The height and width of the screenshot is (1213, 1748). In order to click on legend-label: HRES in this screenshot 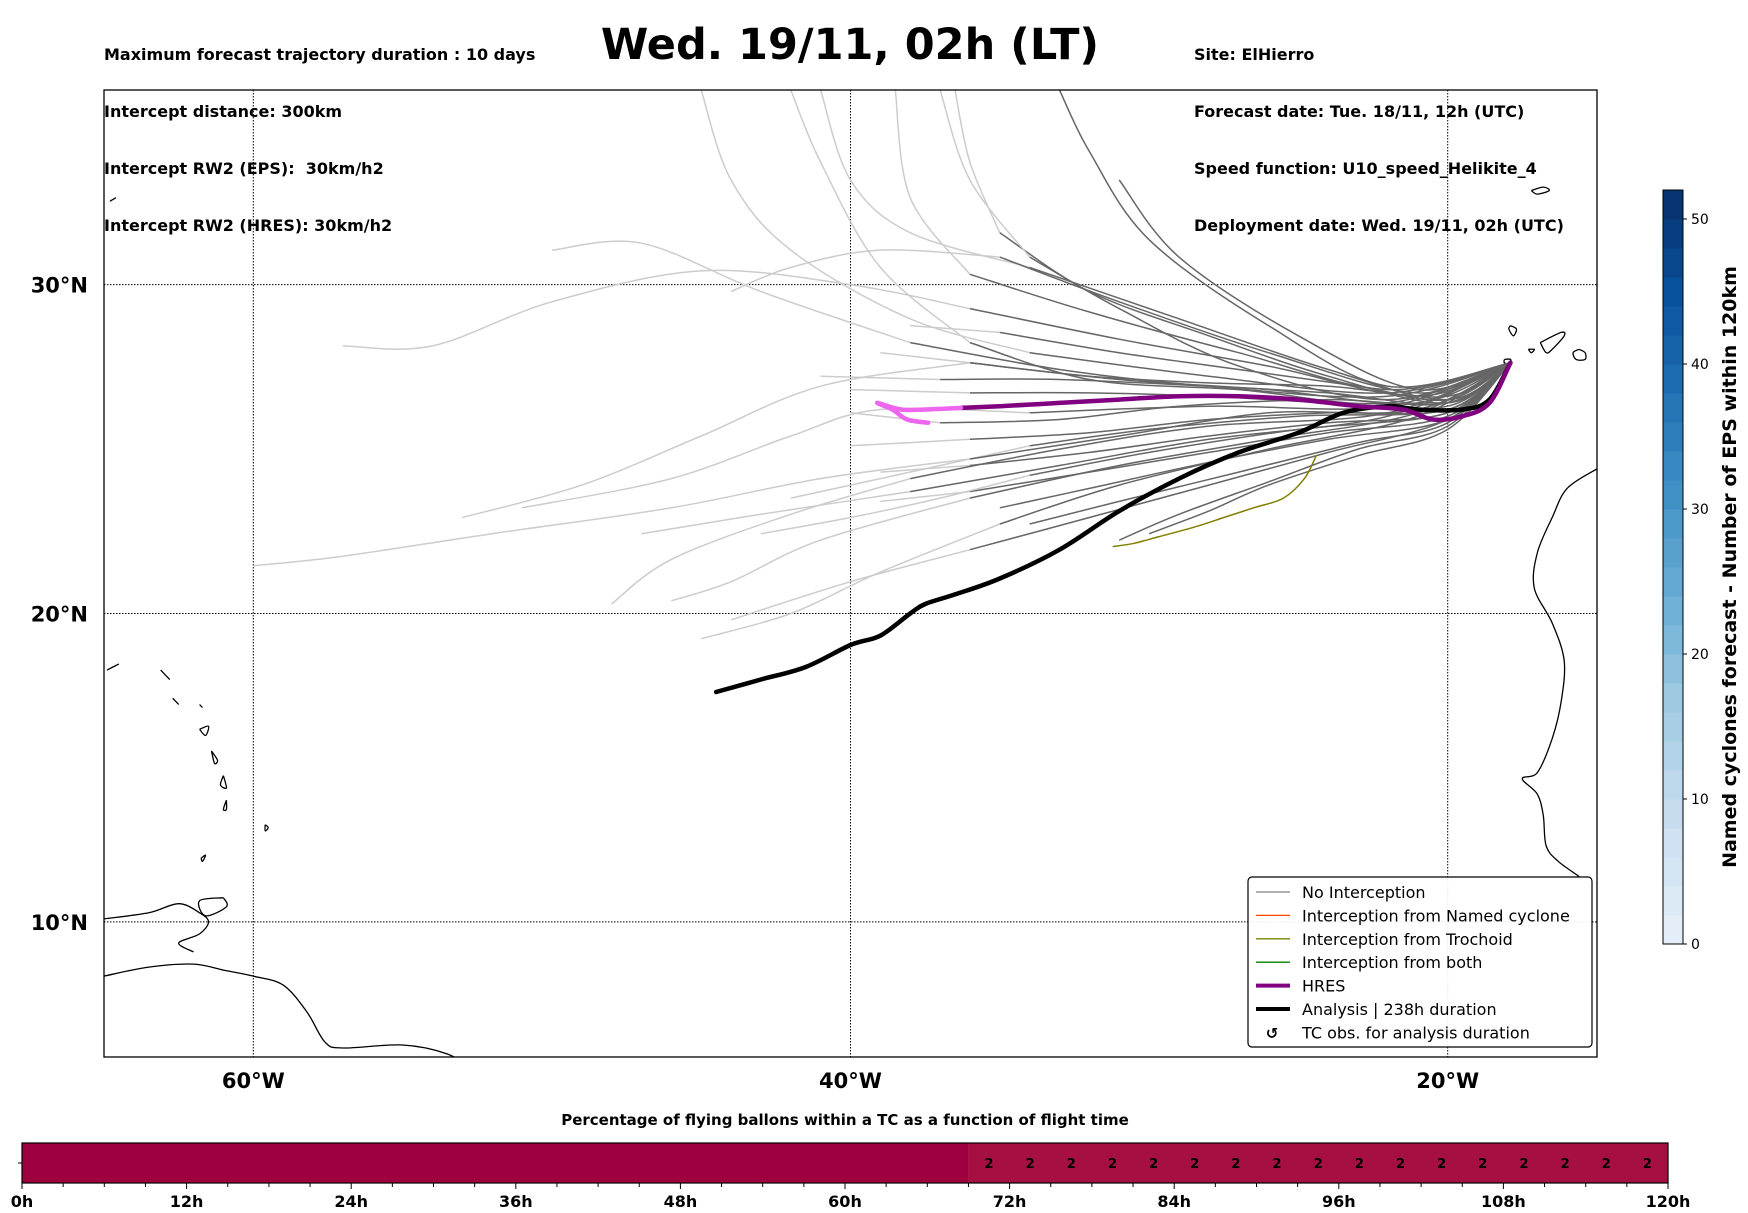, I will do `click(1323, 986)`.